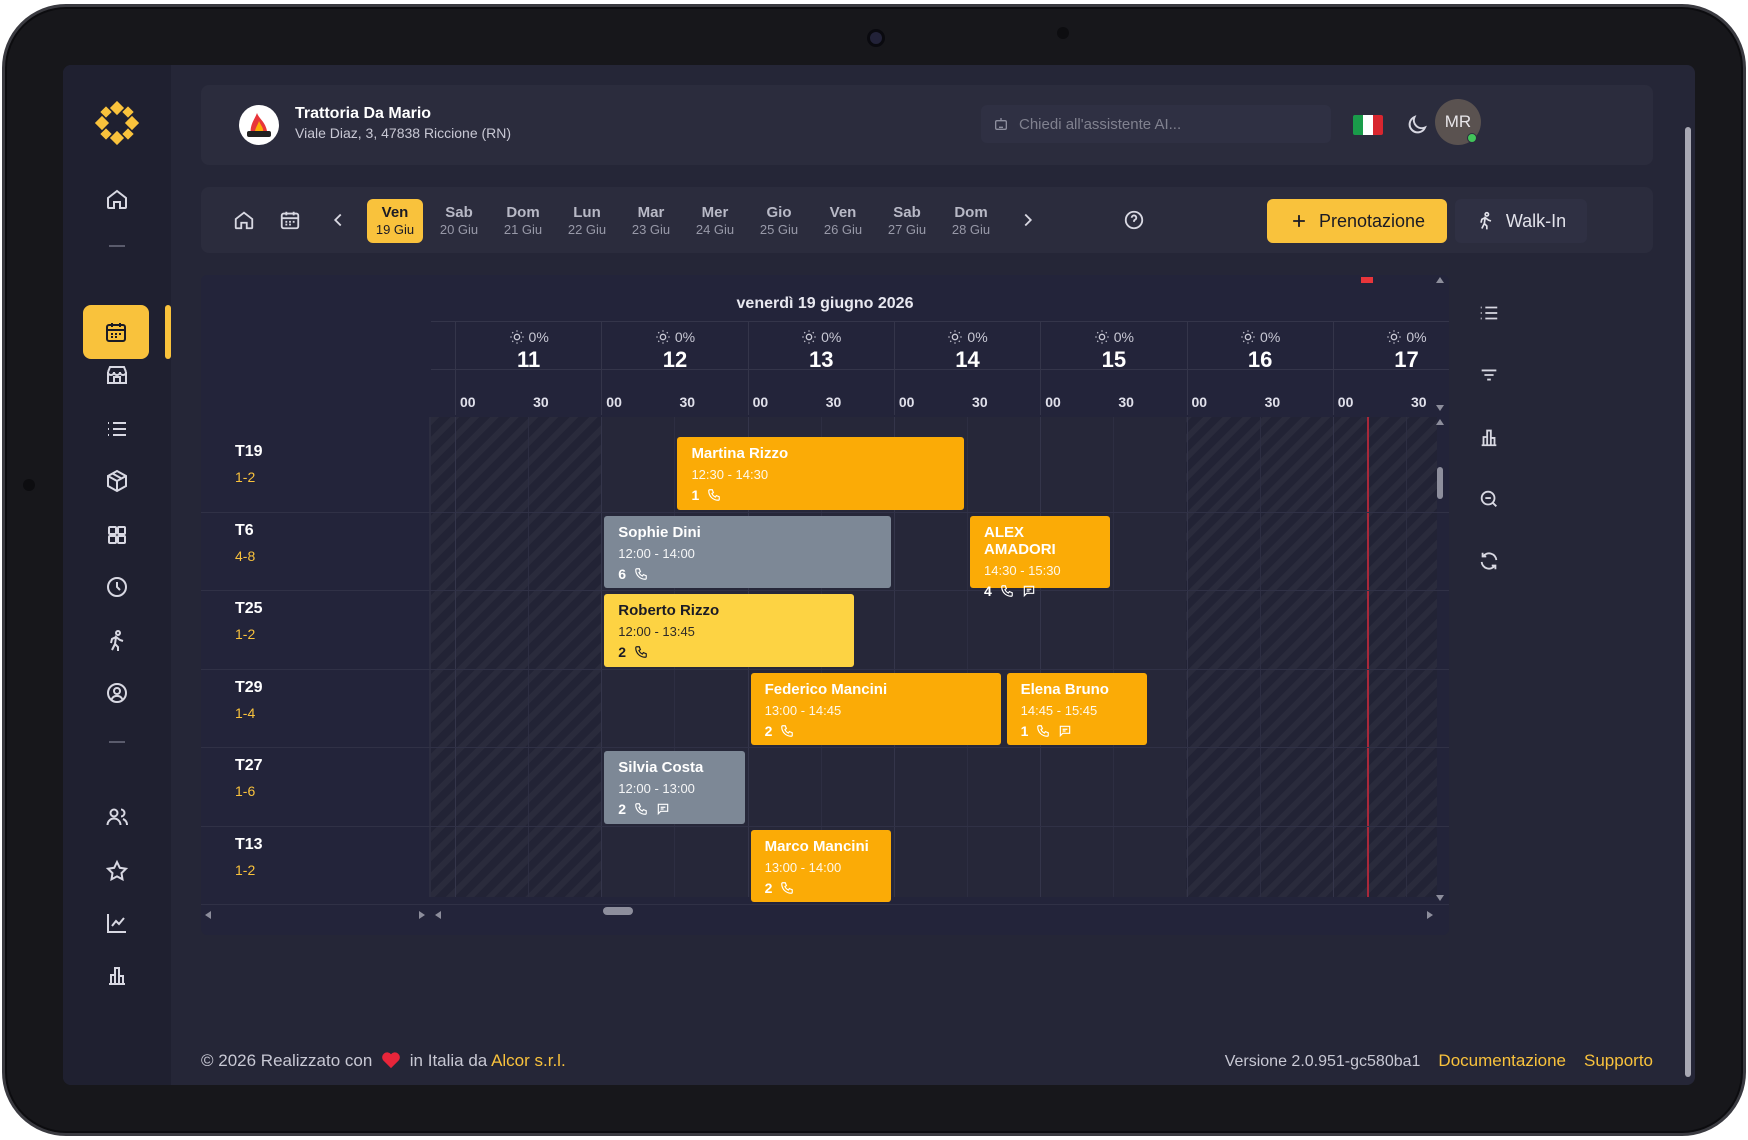 The width and height of the screenshot is (1748, 1140). What do you see at coordinates (117, 975) in the screenshot?
I see `bar-chart-icon` at bounding box center [117, 975].